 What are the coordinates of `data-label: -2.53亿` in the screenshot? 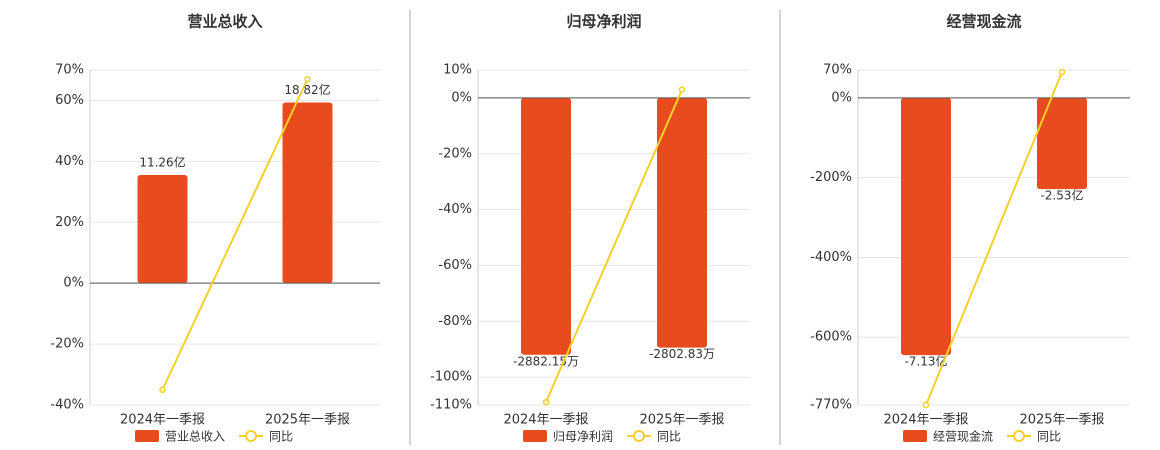 It's located at (1061, 195).